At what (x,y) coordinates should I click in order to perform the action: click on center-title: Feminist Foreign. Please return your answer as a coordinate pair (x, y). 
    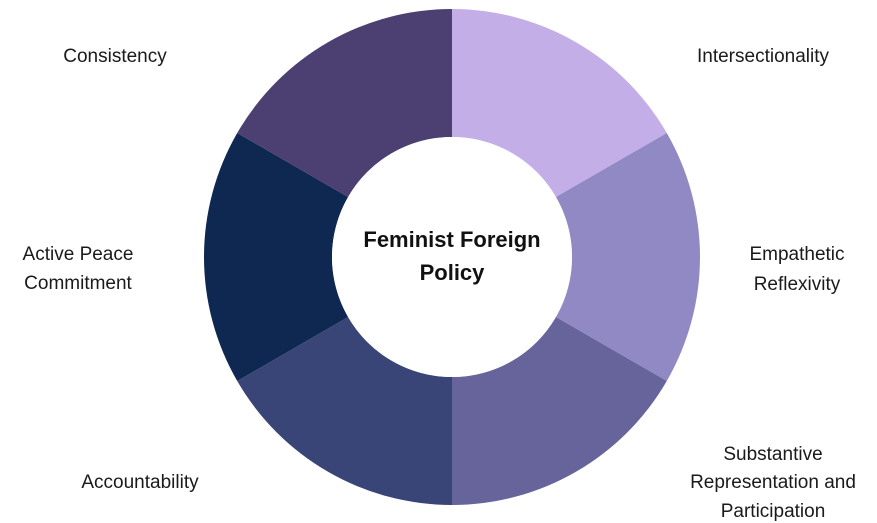
    Looking at the image, I should click on (451, 239).